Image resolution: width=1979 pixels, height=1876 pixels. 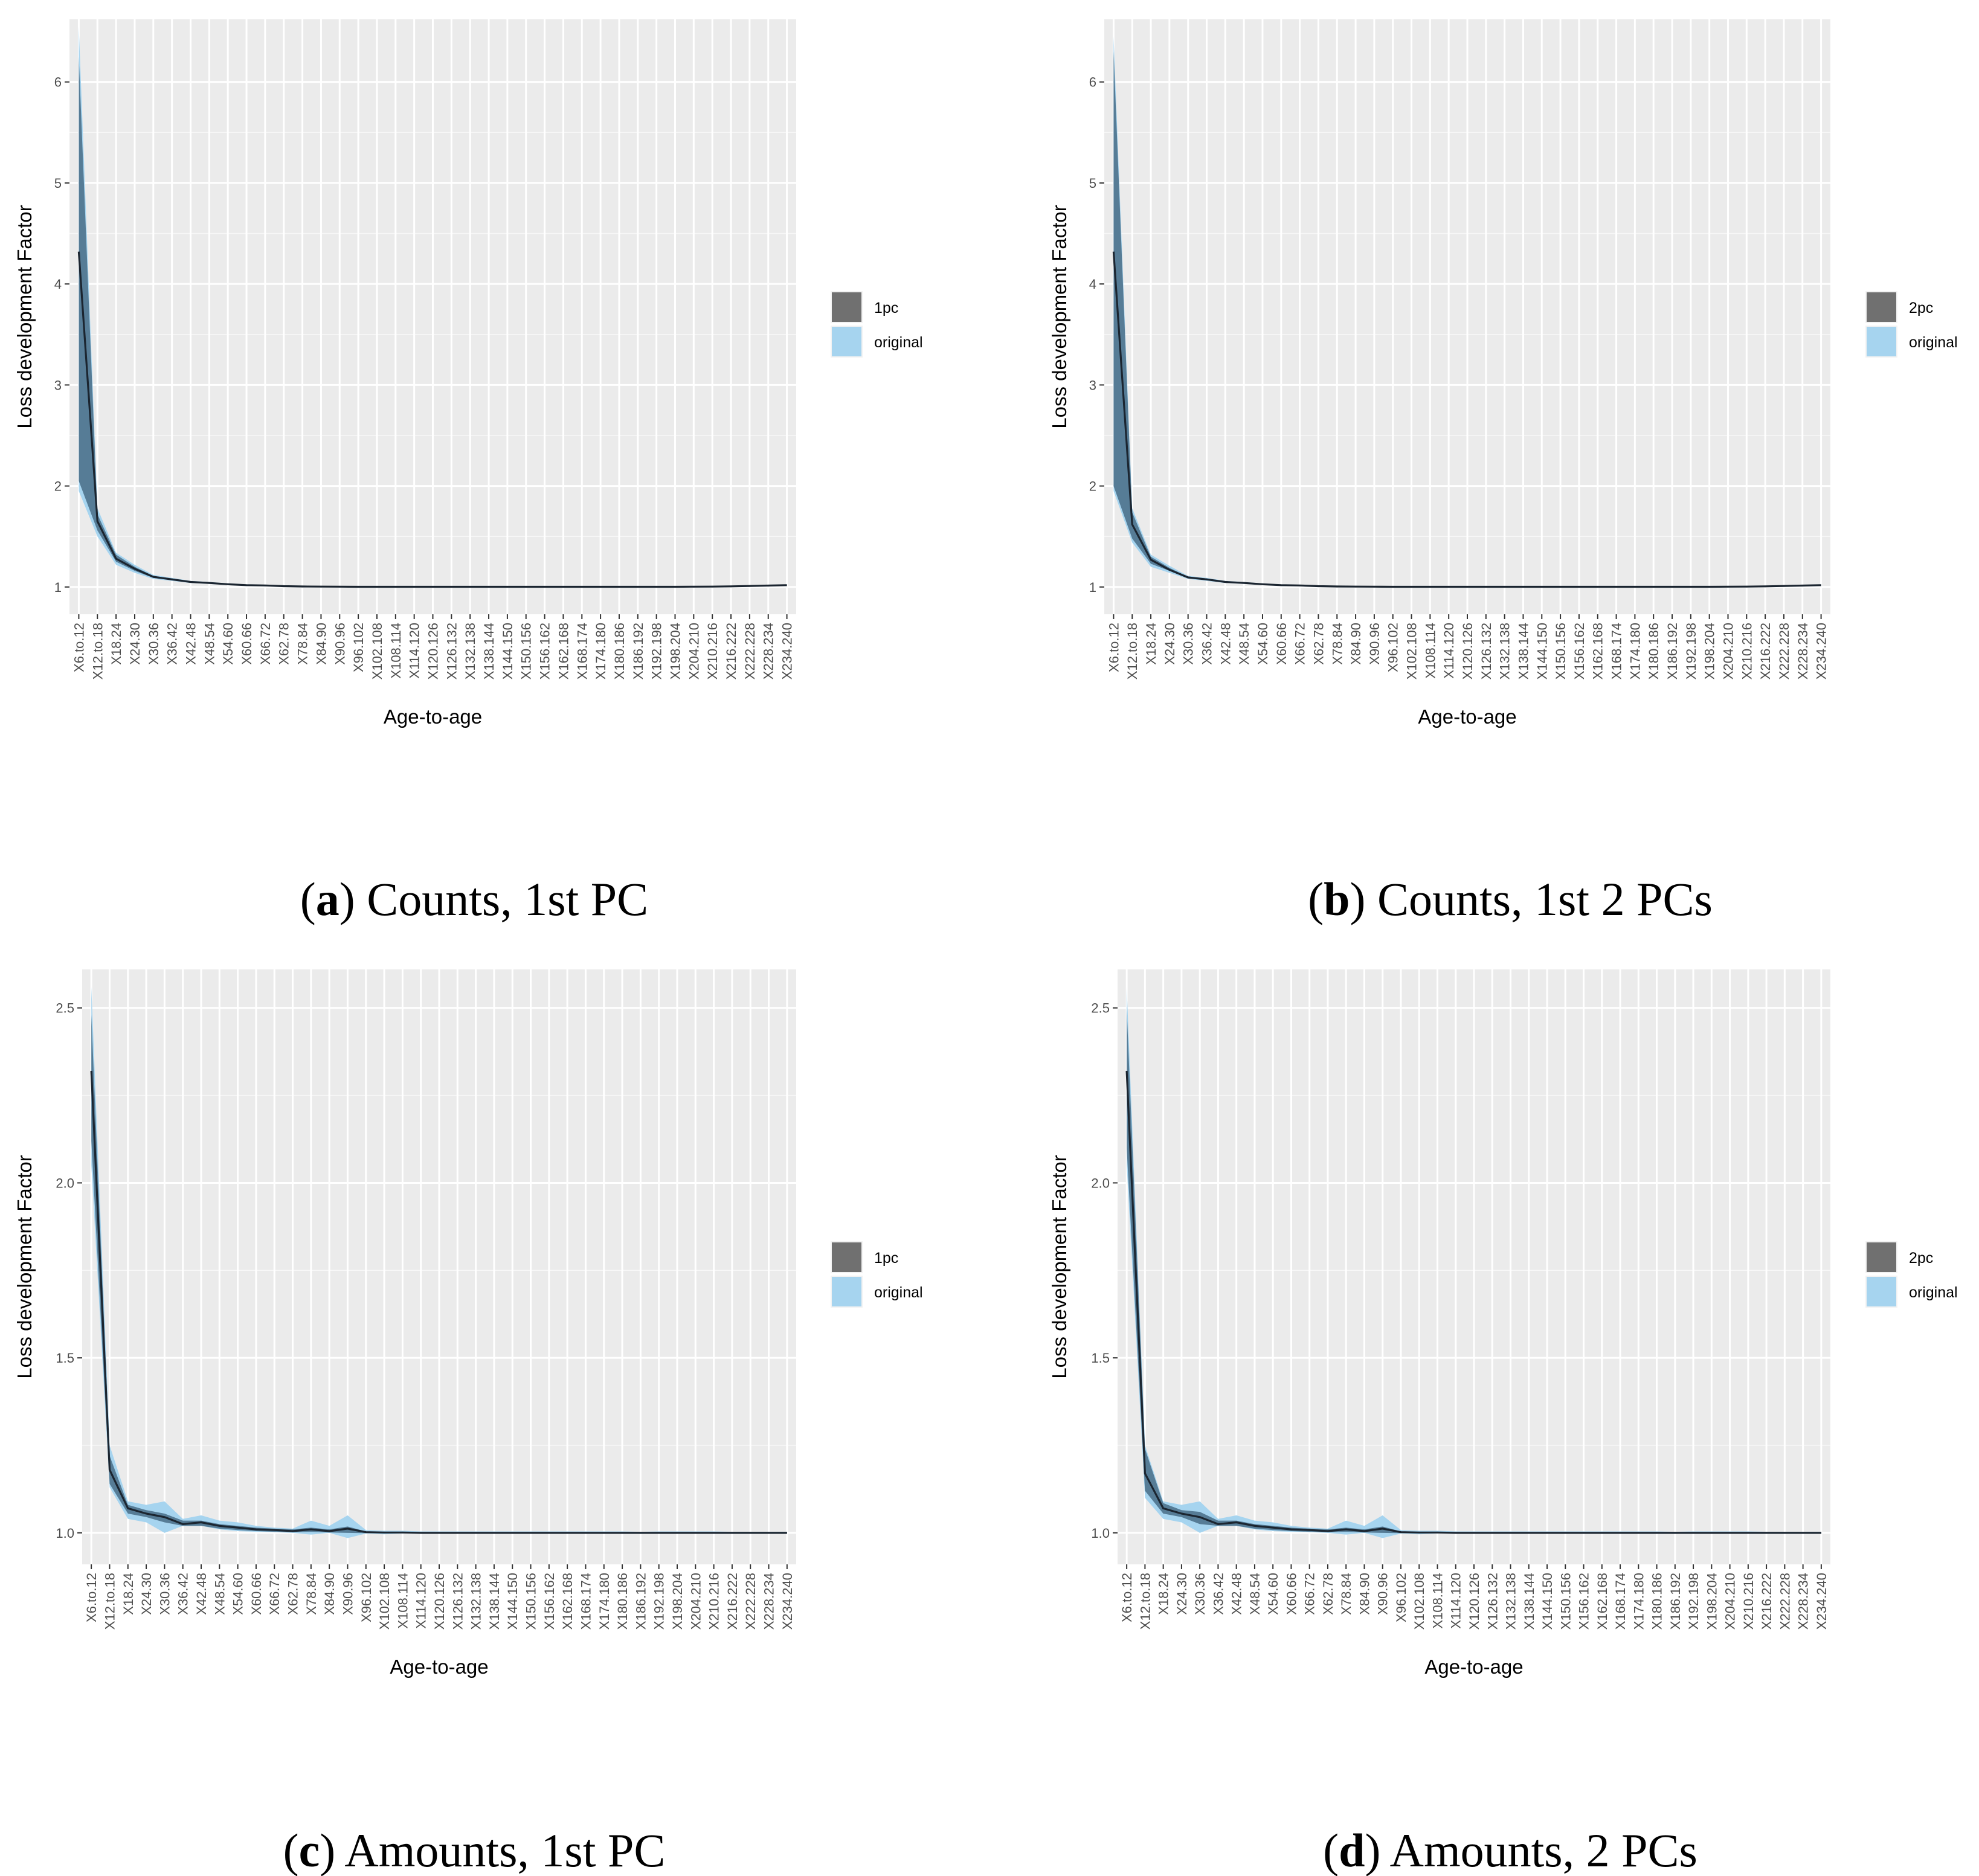 What do you see at coordinates (1911, 1274) in the screenshot?
I see `legend: 2pc original` at bounding box center [1911, 1274].